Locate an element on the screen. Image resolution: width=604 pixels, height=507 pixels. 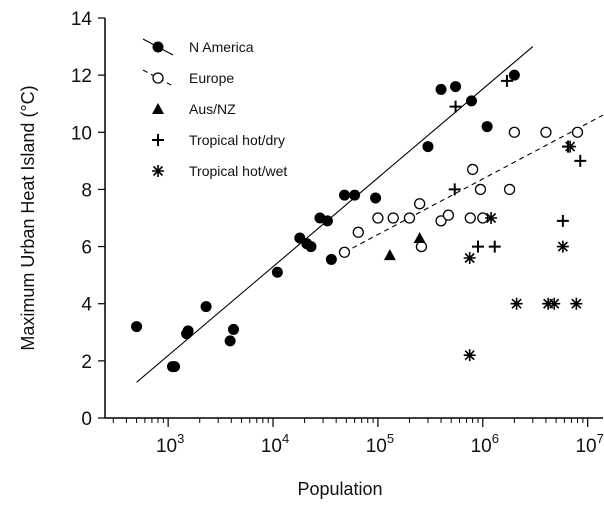
legend-label-aus-nz: Aus/NZ is located at coordinates (212, 109).